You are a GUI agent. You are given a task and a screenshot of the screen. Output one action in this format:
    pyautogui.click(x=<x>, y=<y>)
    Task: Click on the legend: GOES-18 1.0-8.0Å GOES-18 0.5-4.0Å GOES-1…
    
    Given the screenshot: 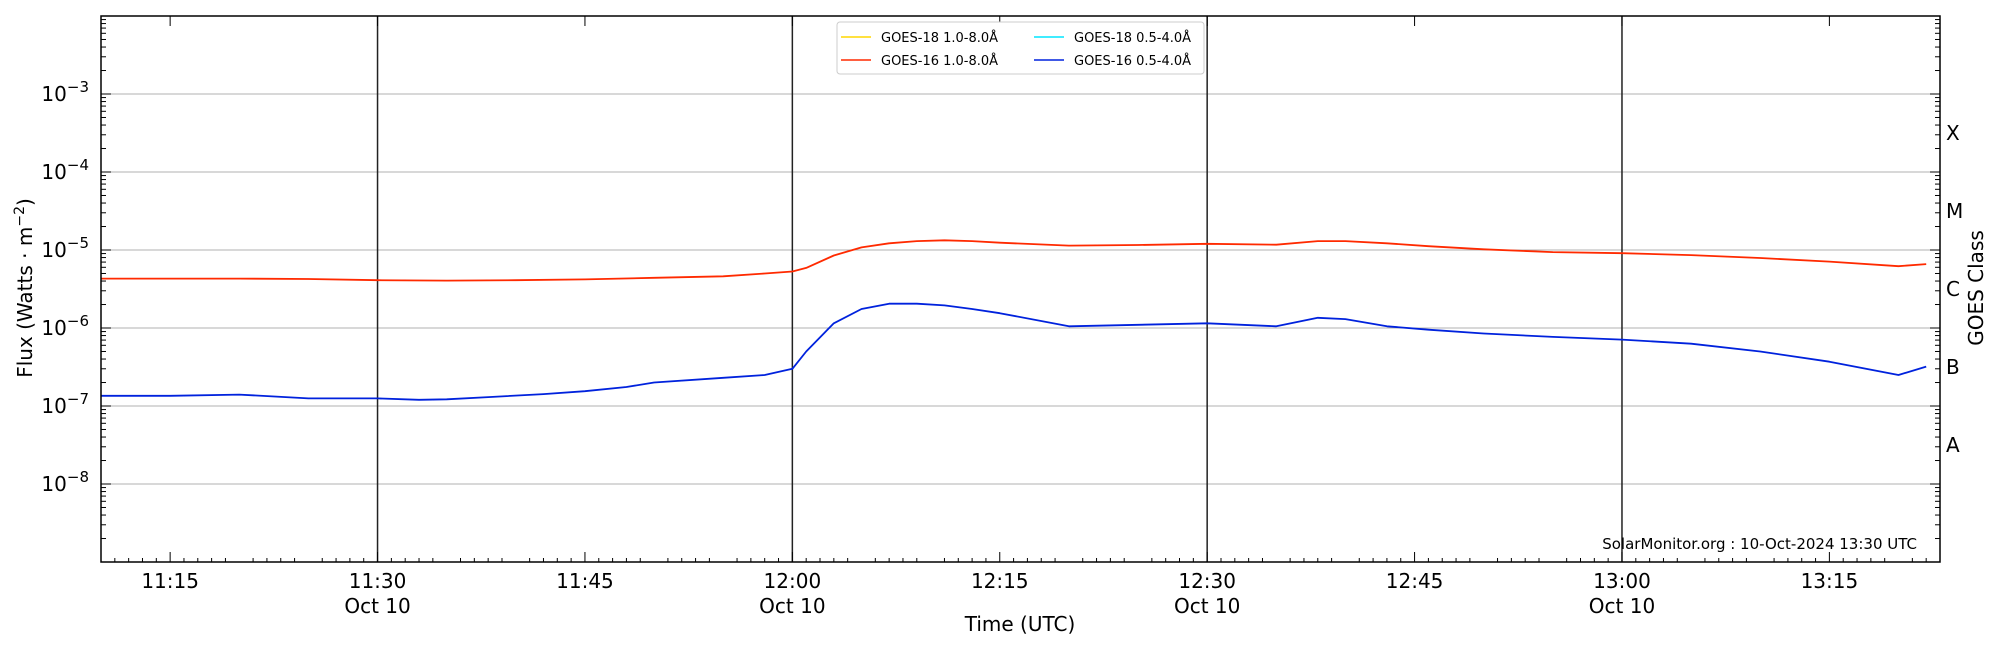 What is the action you would take?
    pyautogui.click(x=1020, y=48)
    